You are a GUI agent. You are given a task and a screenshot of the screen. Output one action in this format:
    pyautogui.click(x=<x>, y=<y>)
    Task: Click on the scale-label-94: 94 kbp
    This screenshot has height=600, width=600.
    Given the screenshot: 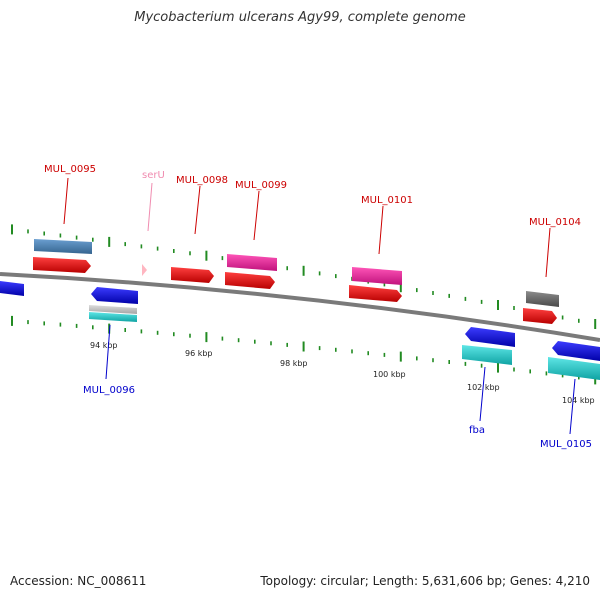 What is the action you would take?
    pyautogui.click(x=104, y=345)
    